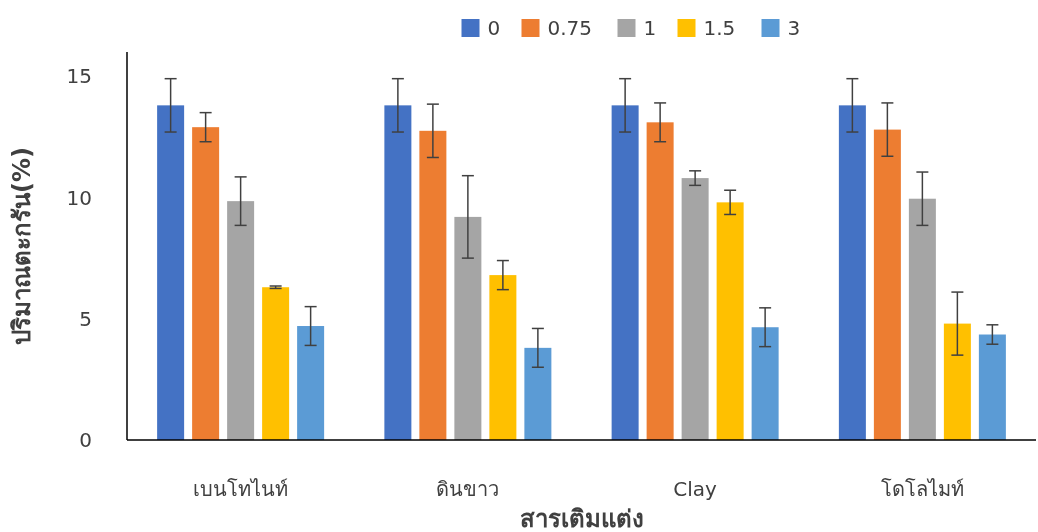 This screenshot has width=1038, height=532. What do you see at coordinates (79, 76) in the screenshot?
I see `y-tick-label: 15` at bounding box center [79, 76].